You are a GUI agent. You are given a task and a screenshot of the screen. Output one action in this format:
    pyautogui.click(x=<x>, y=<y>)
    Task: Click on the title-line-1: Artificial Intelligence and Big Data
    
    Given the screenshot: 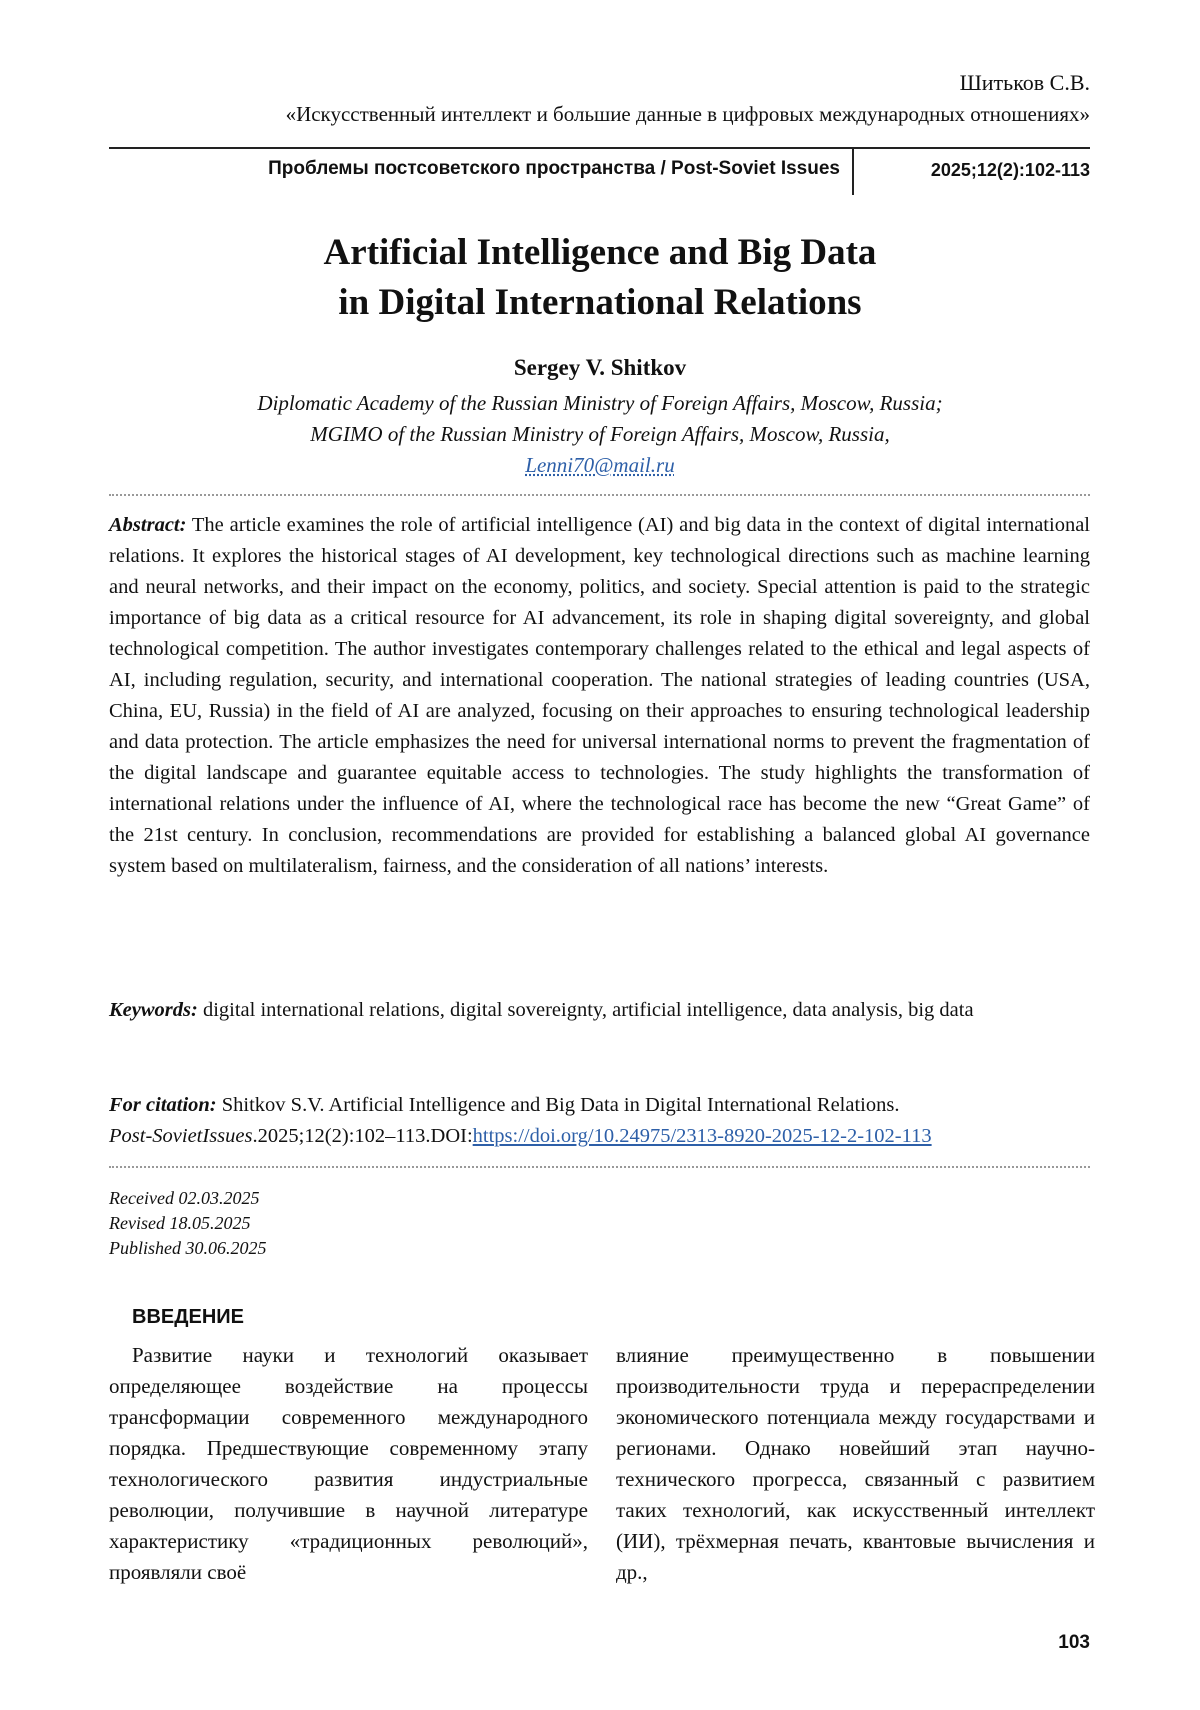 What is the action you would take?
    pyautogui.click(x=600, y=253)
    